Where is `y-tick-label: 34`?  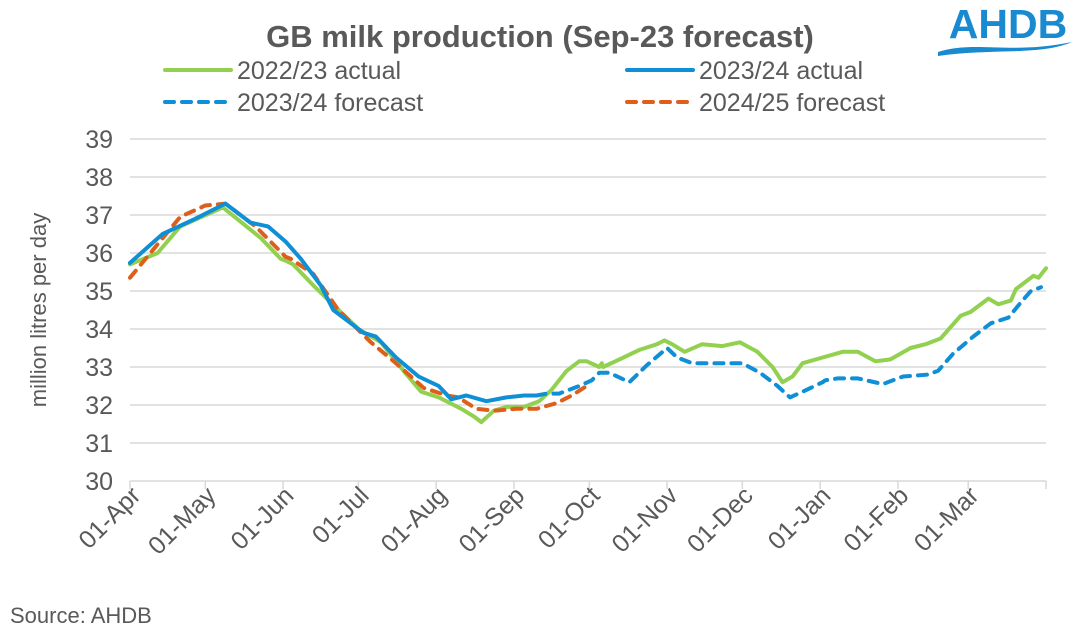 y-tick-label: 34 is located at coordinates (99, 330).